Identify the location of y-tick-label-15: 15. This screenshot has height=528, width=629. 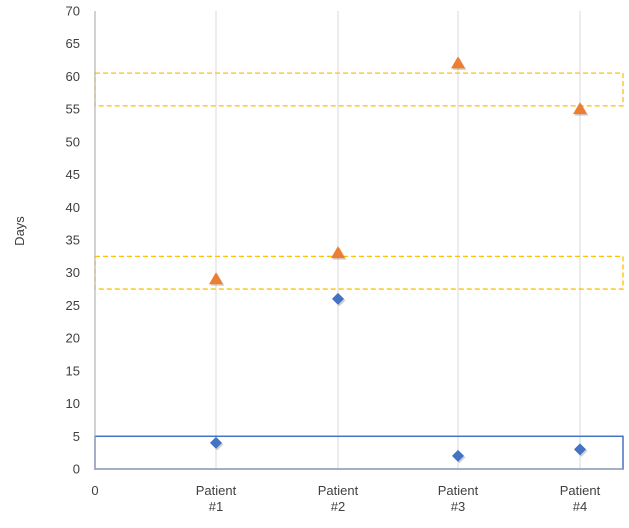
(73, 370).